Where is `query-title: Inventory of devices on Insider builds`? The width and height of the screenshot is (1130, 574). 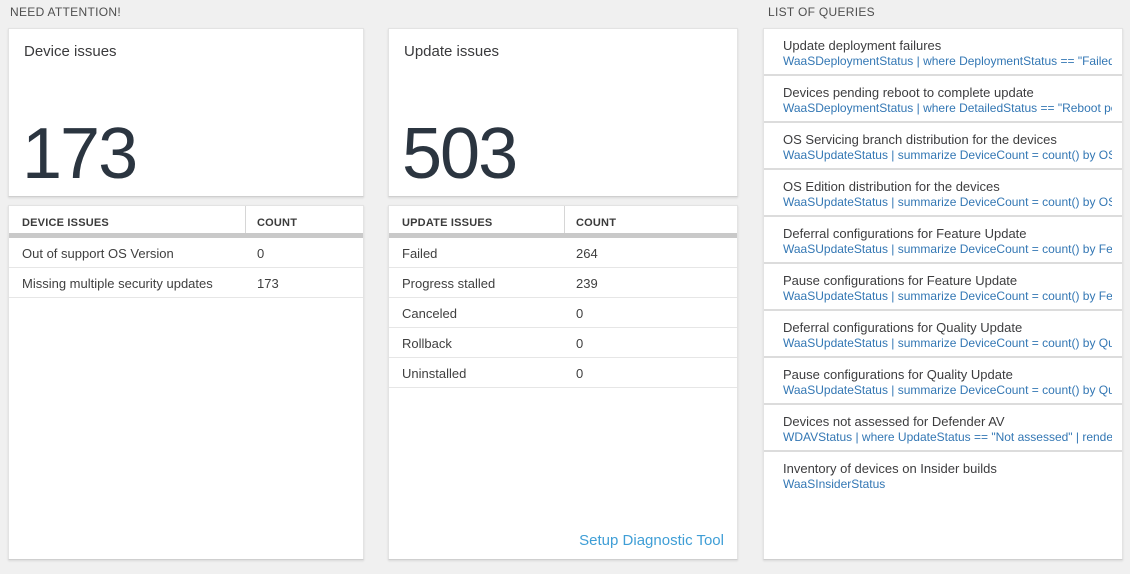
query-title: Inventory of devices on Insider builds is located at coordinates (890, 468).